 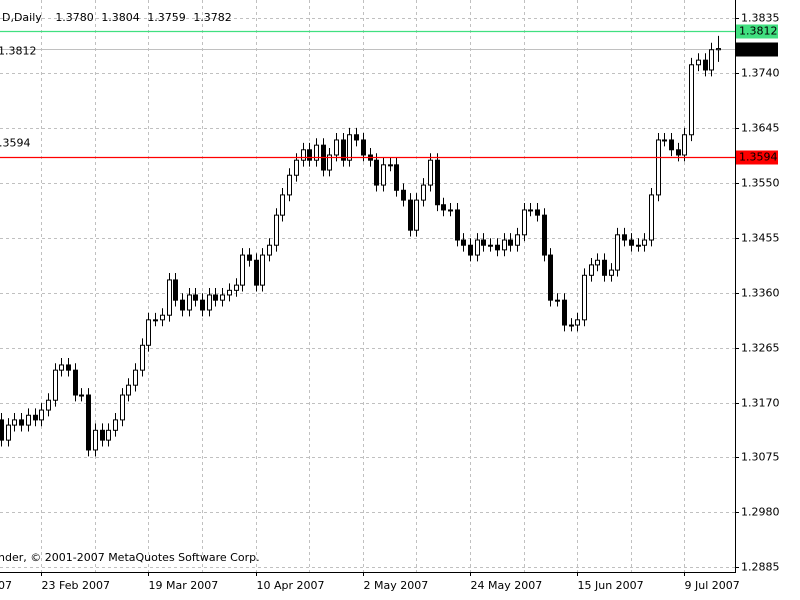 What do you see at coordinates (611, 585) in the screenshot?
I see `x-tick-label: 15 Jun 2007` at bounding box center [611, 585].